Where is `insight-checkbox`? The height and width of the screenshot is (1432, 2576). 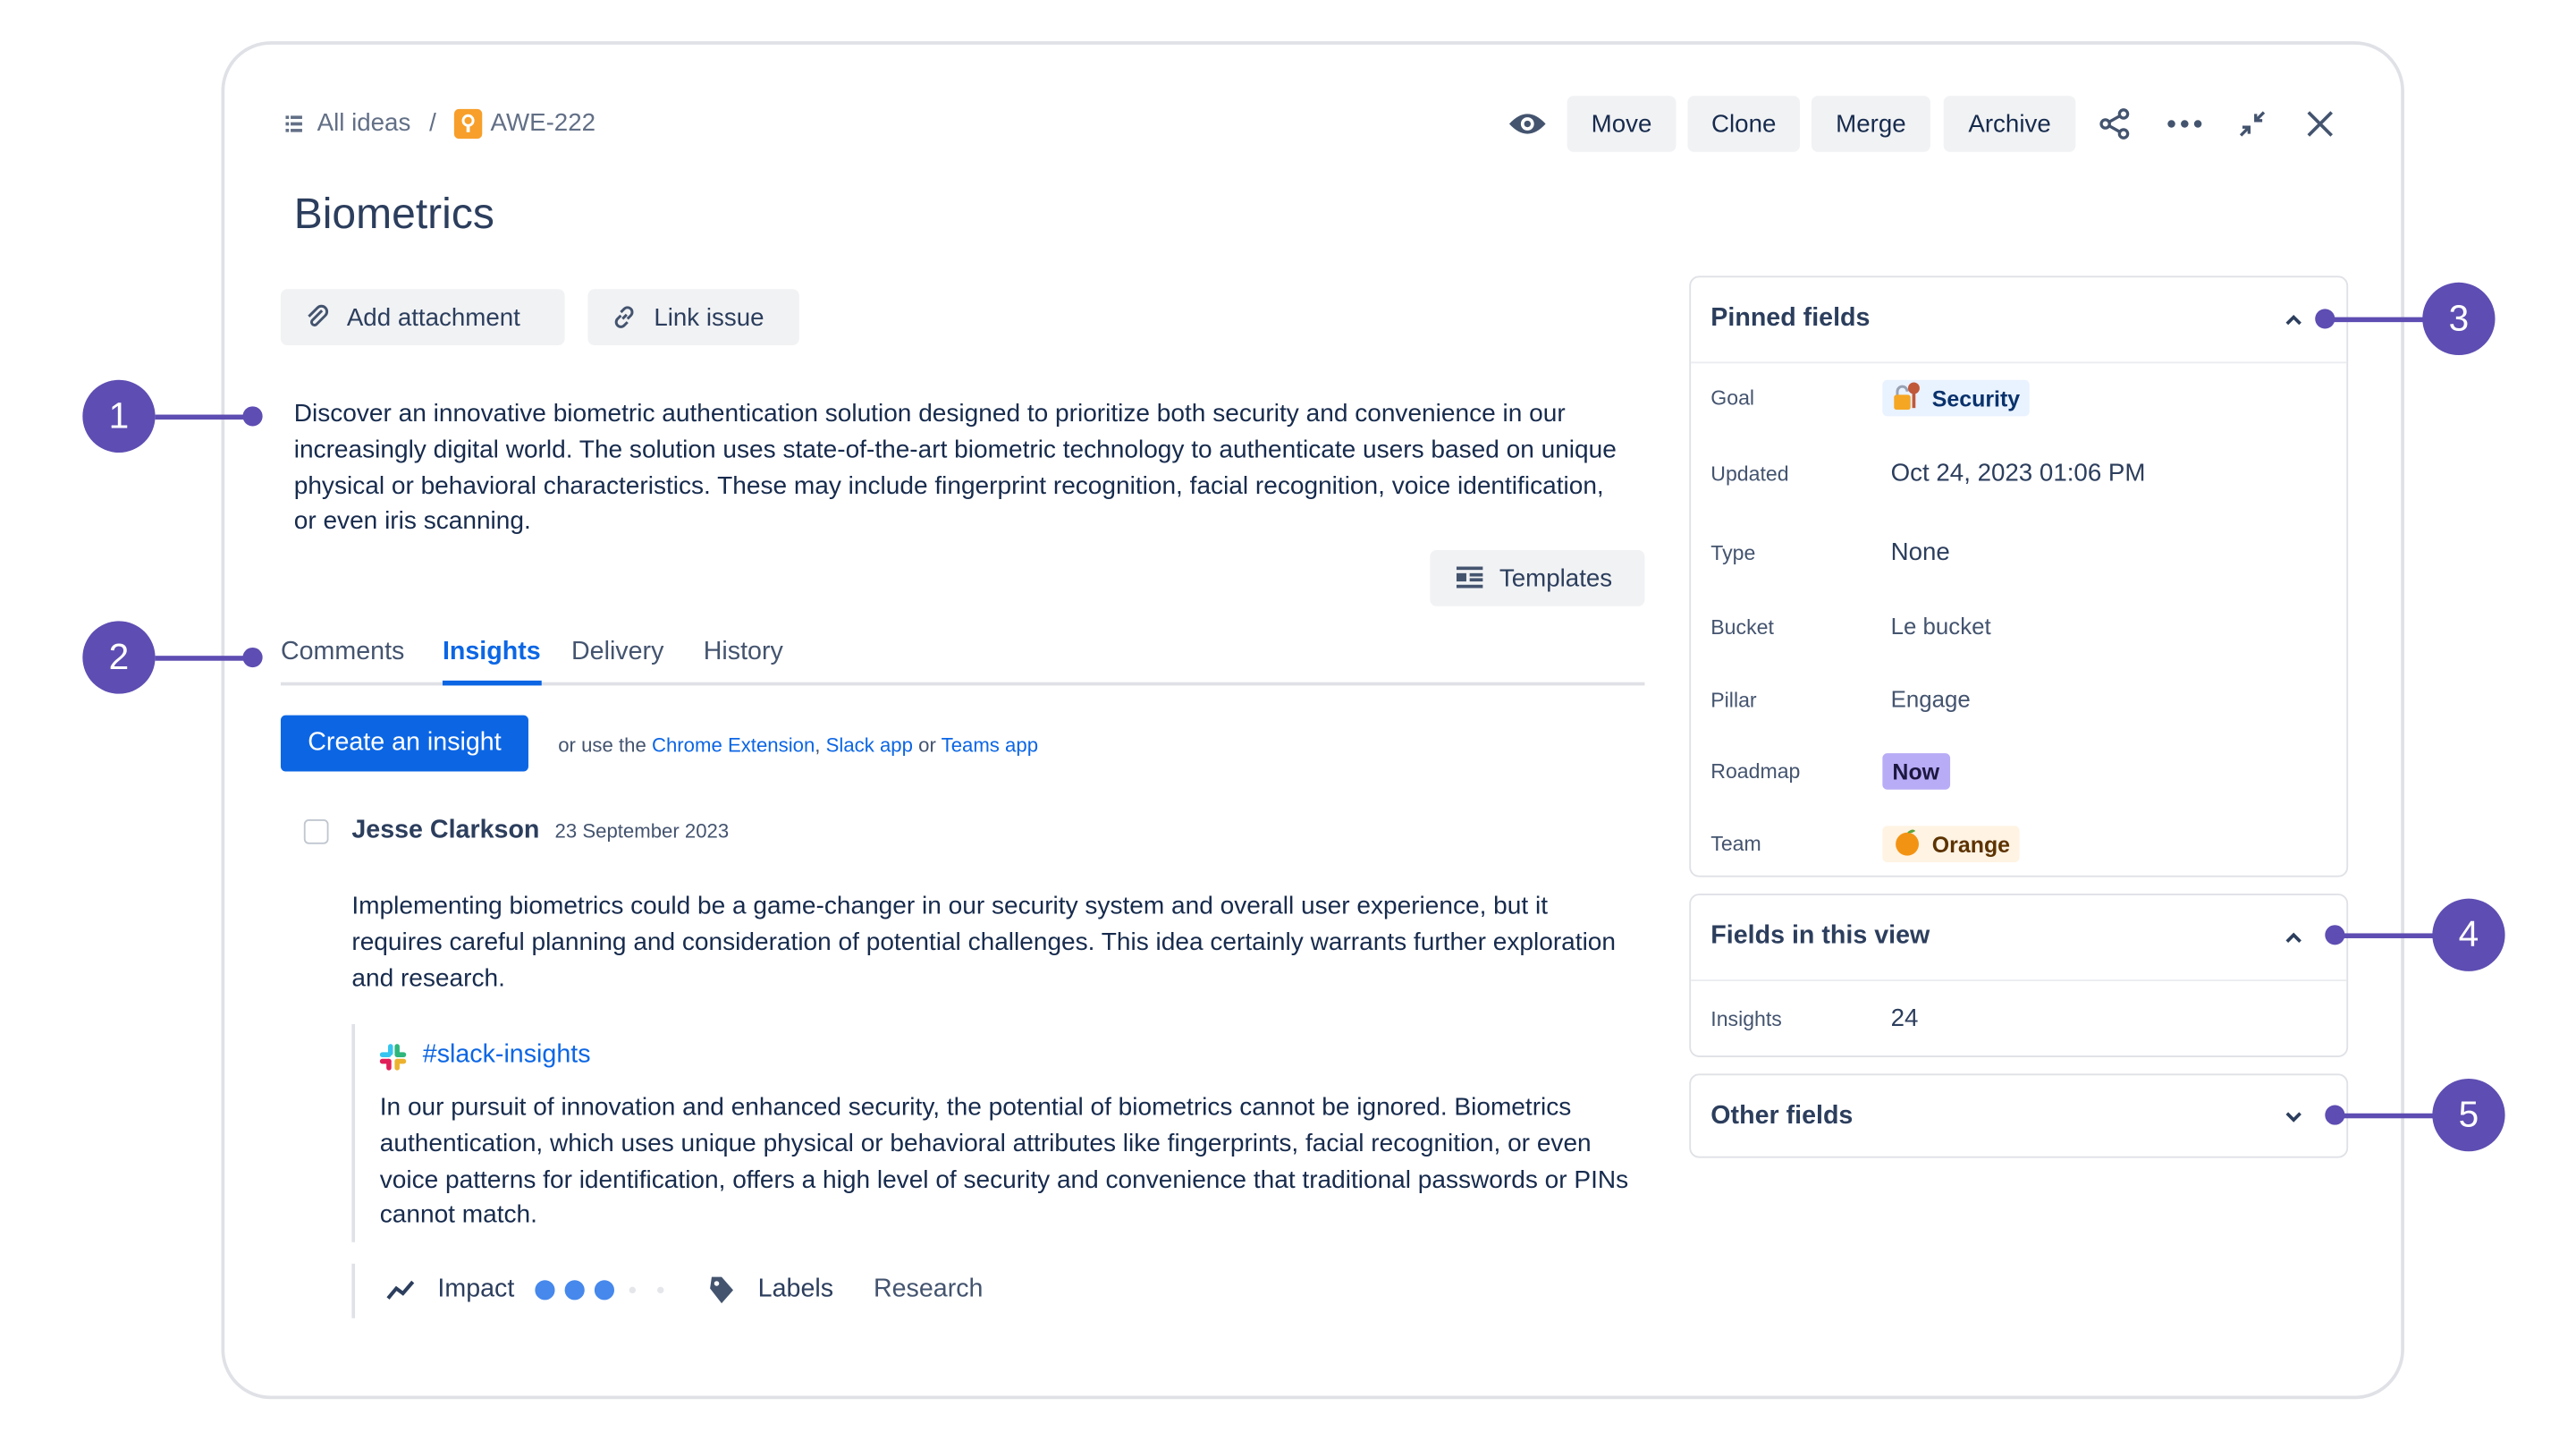
insight-checkbox is located at coordinates (316, 831).